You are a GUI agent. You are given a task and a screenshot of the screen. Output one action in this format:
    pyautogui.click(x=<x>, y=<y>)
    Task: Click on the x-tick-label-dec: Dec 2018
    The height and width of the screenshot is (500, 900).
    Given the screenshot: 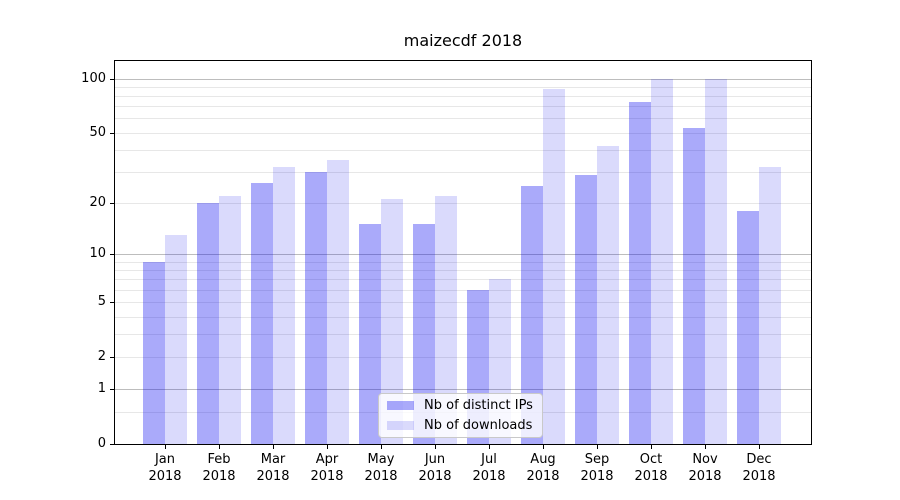 What is the action you would take?
    pyautogui.click(x=759, y=468)
    